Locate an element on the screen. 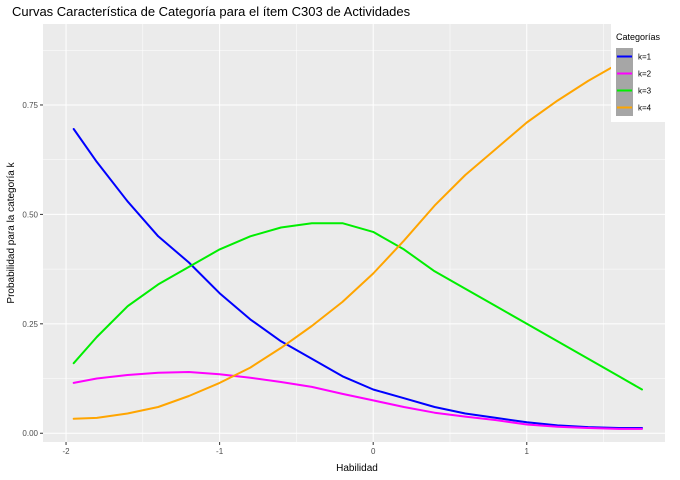  legend-title: Categorías is located at coordinates (638, 37).